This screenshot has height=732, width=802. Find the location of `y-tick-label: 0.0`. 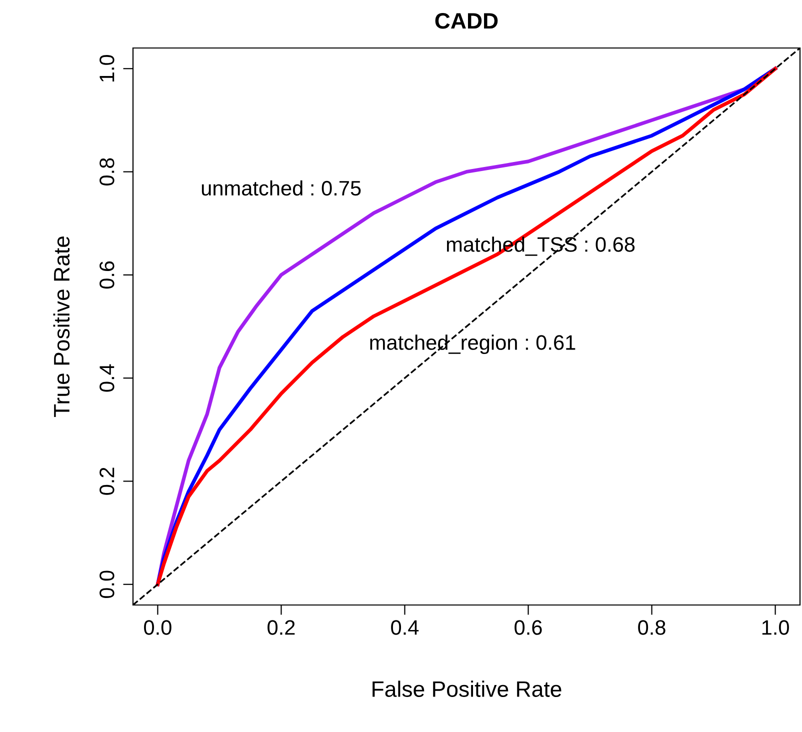

y-tick-label: 0.0 is located at coordinates (107, 584).